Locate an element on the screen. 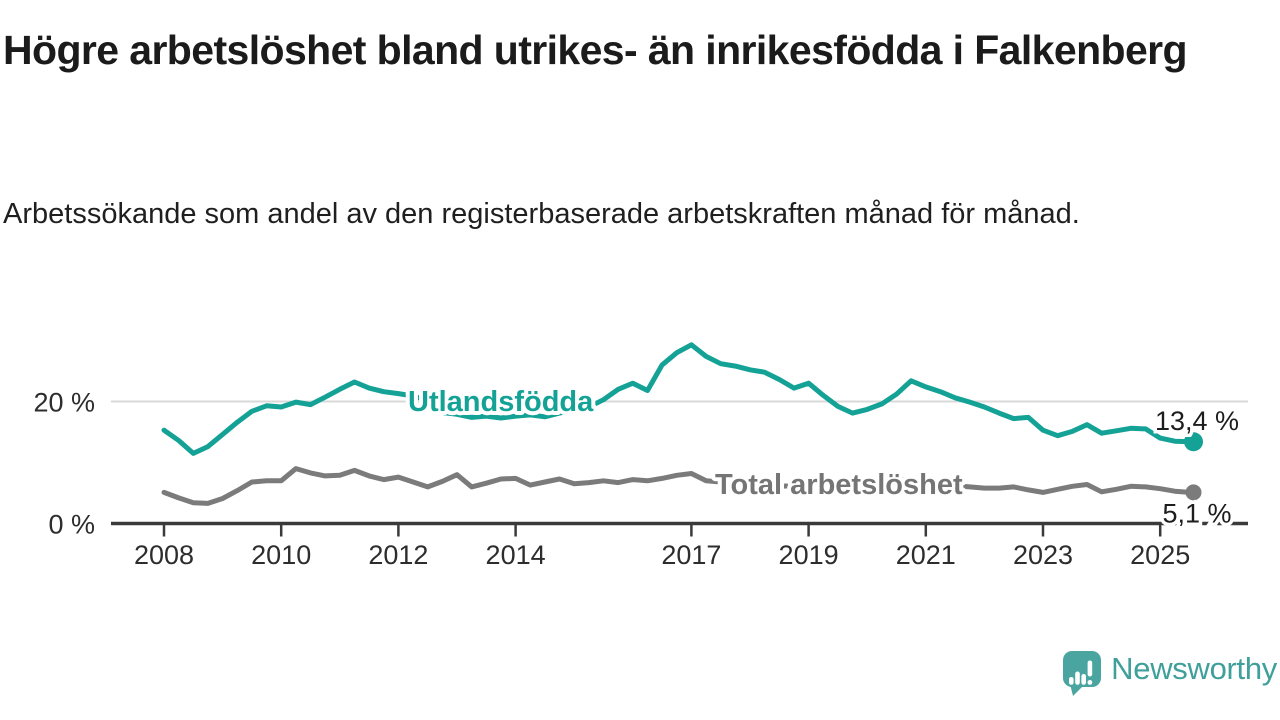 The image size is (1280, 720). series-end-value-utlandsfodda: 13,4 % is located at coordinates (1197, 421).